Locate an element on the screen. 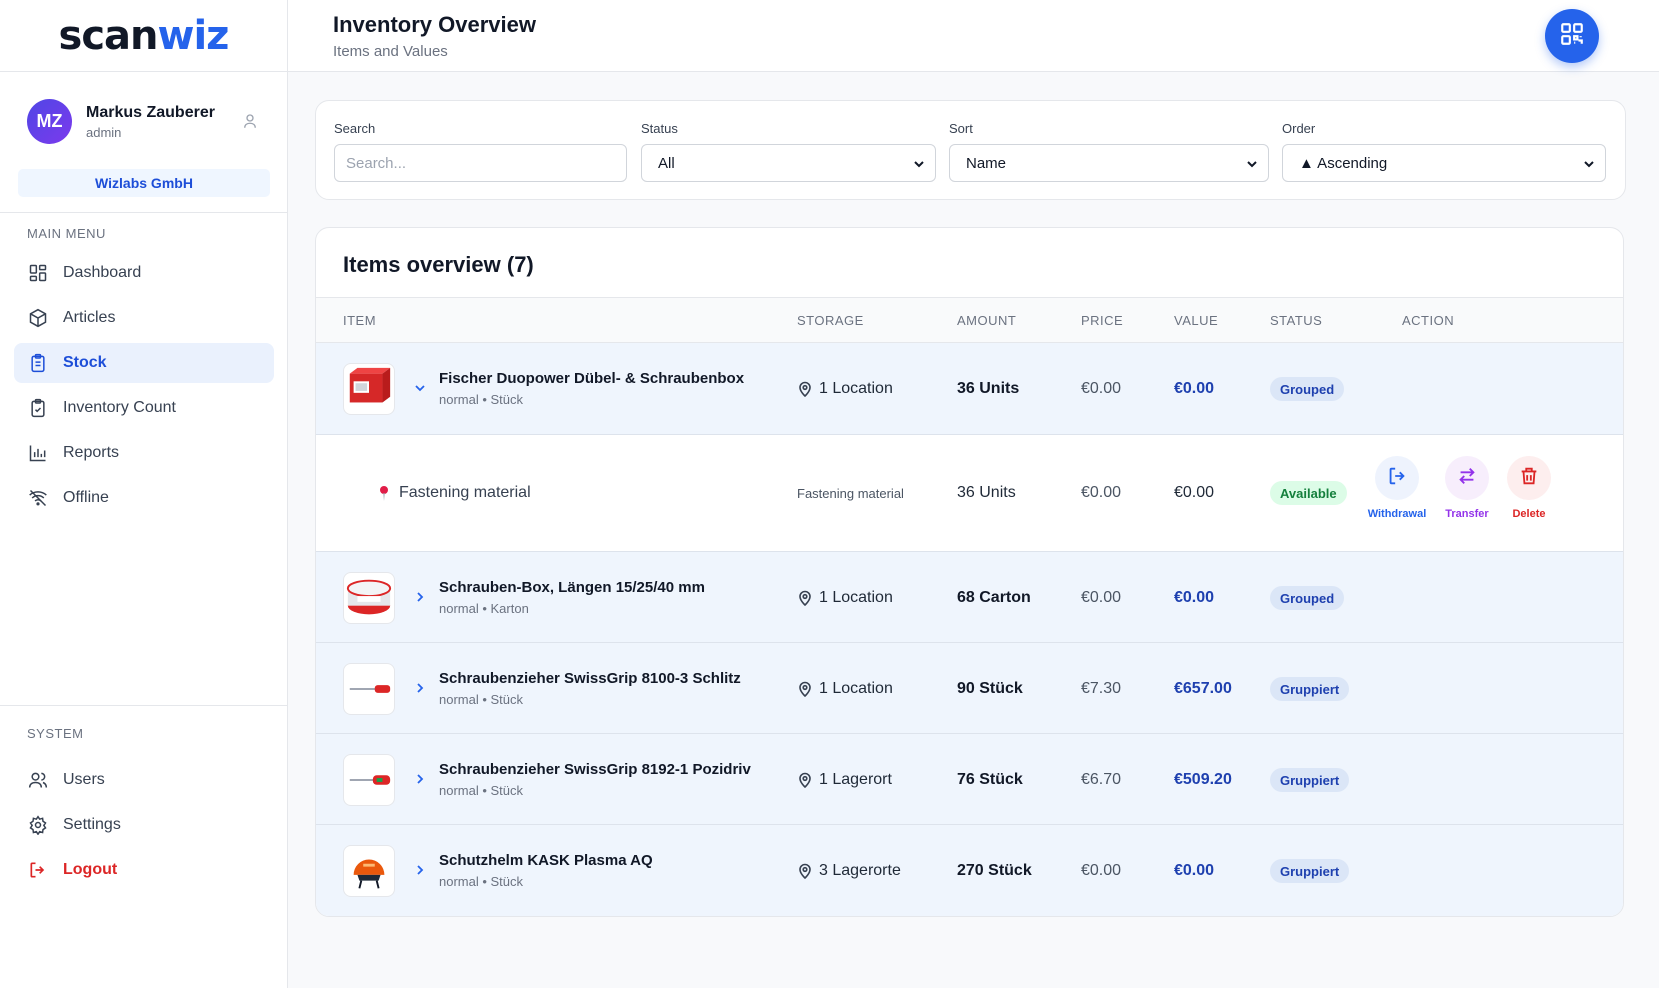 Image resolution: width=1659 pixels, height=988 pixels. bar-chart-icon is located at coordinates (38, 453).